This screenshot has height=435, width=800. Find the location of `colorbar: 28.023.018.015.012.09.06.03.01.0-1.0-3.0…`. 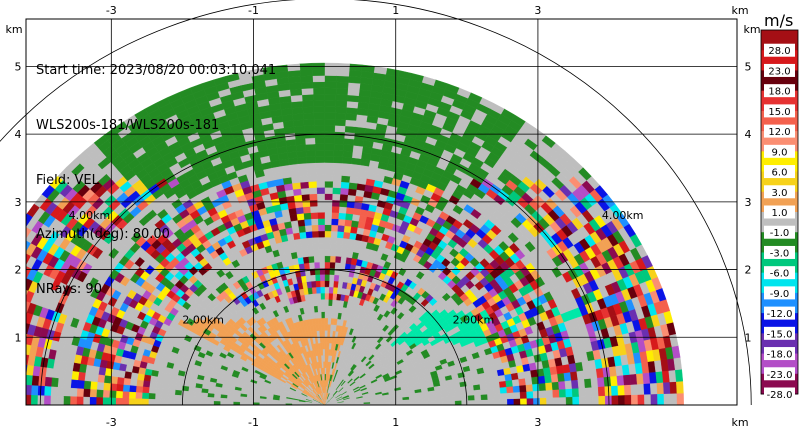

colorbar: 28.023.018.015.012.09.06.03.01.0-1.0-3.0… is located at coordinates (779, 215).